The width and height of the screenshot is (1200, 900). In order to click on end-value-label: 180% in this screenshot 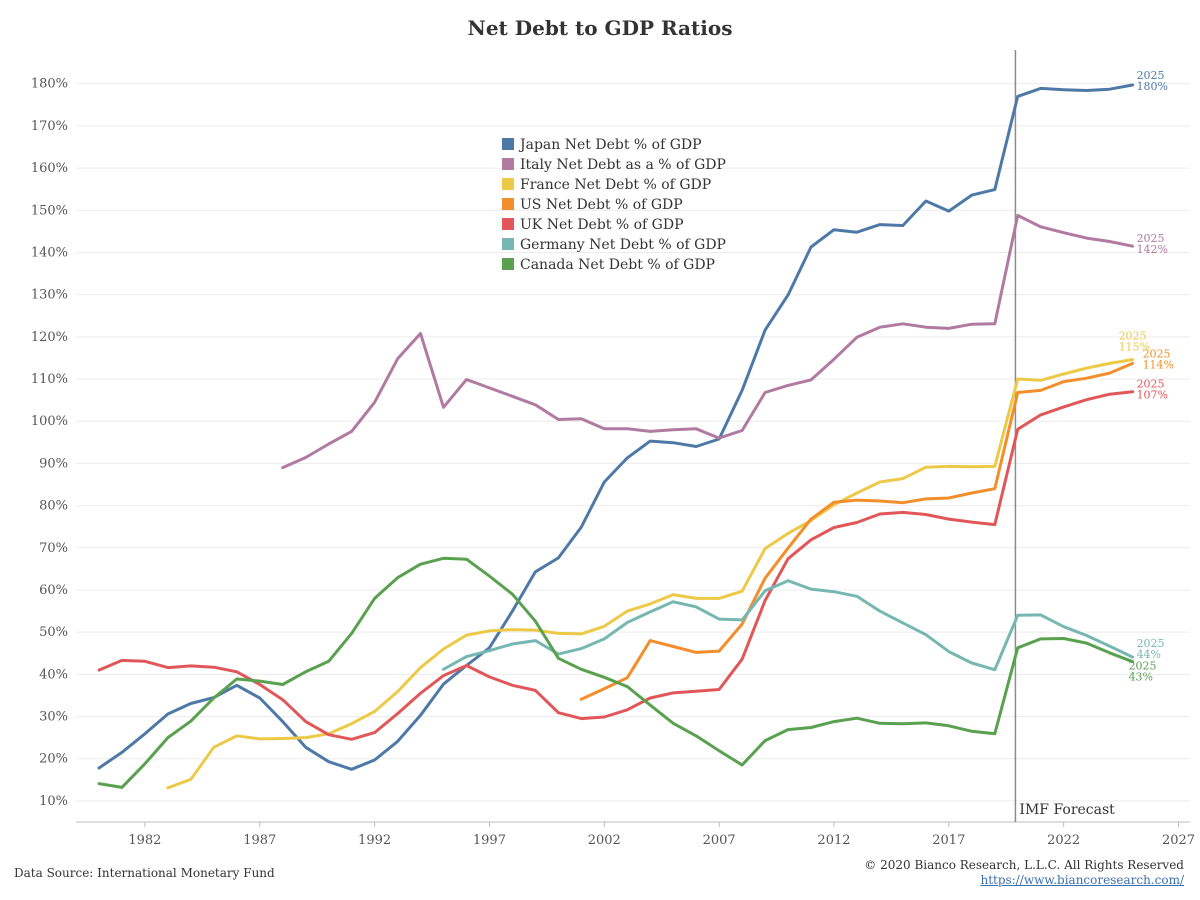, I will do `click(1152, 86)`.